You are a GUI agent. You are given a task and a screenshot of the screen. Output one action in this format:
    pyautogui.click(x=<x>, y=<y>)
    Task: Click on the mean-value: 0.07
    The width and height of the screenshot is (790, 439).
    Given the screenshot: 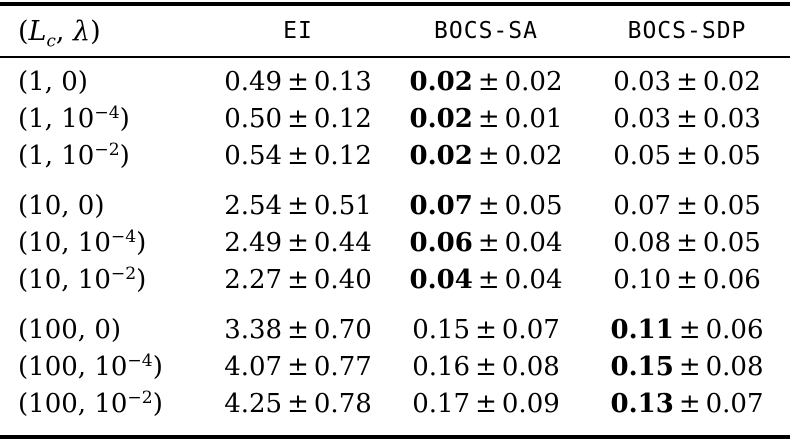 What is the action you would take?
    pyautogui.click(x=441, y=205)
    